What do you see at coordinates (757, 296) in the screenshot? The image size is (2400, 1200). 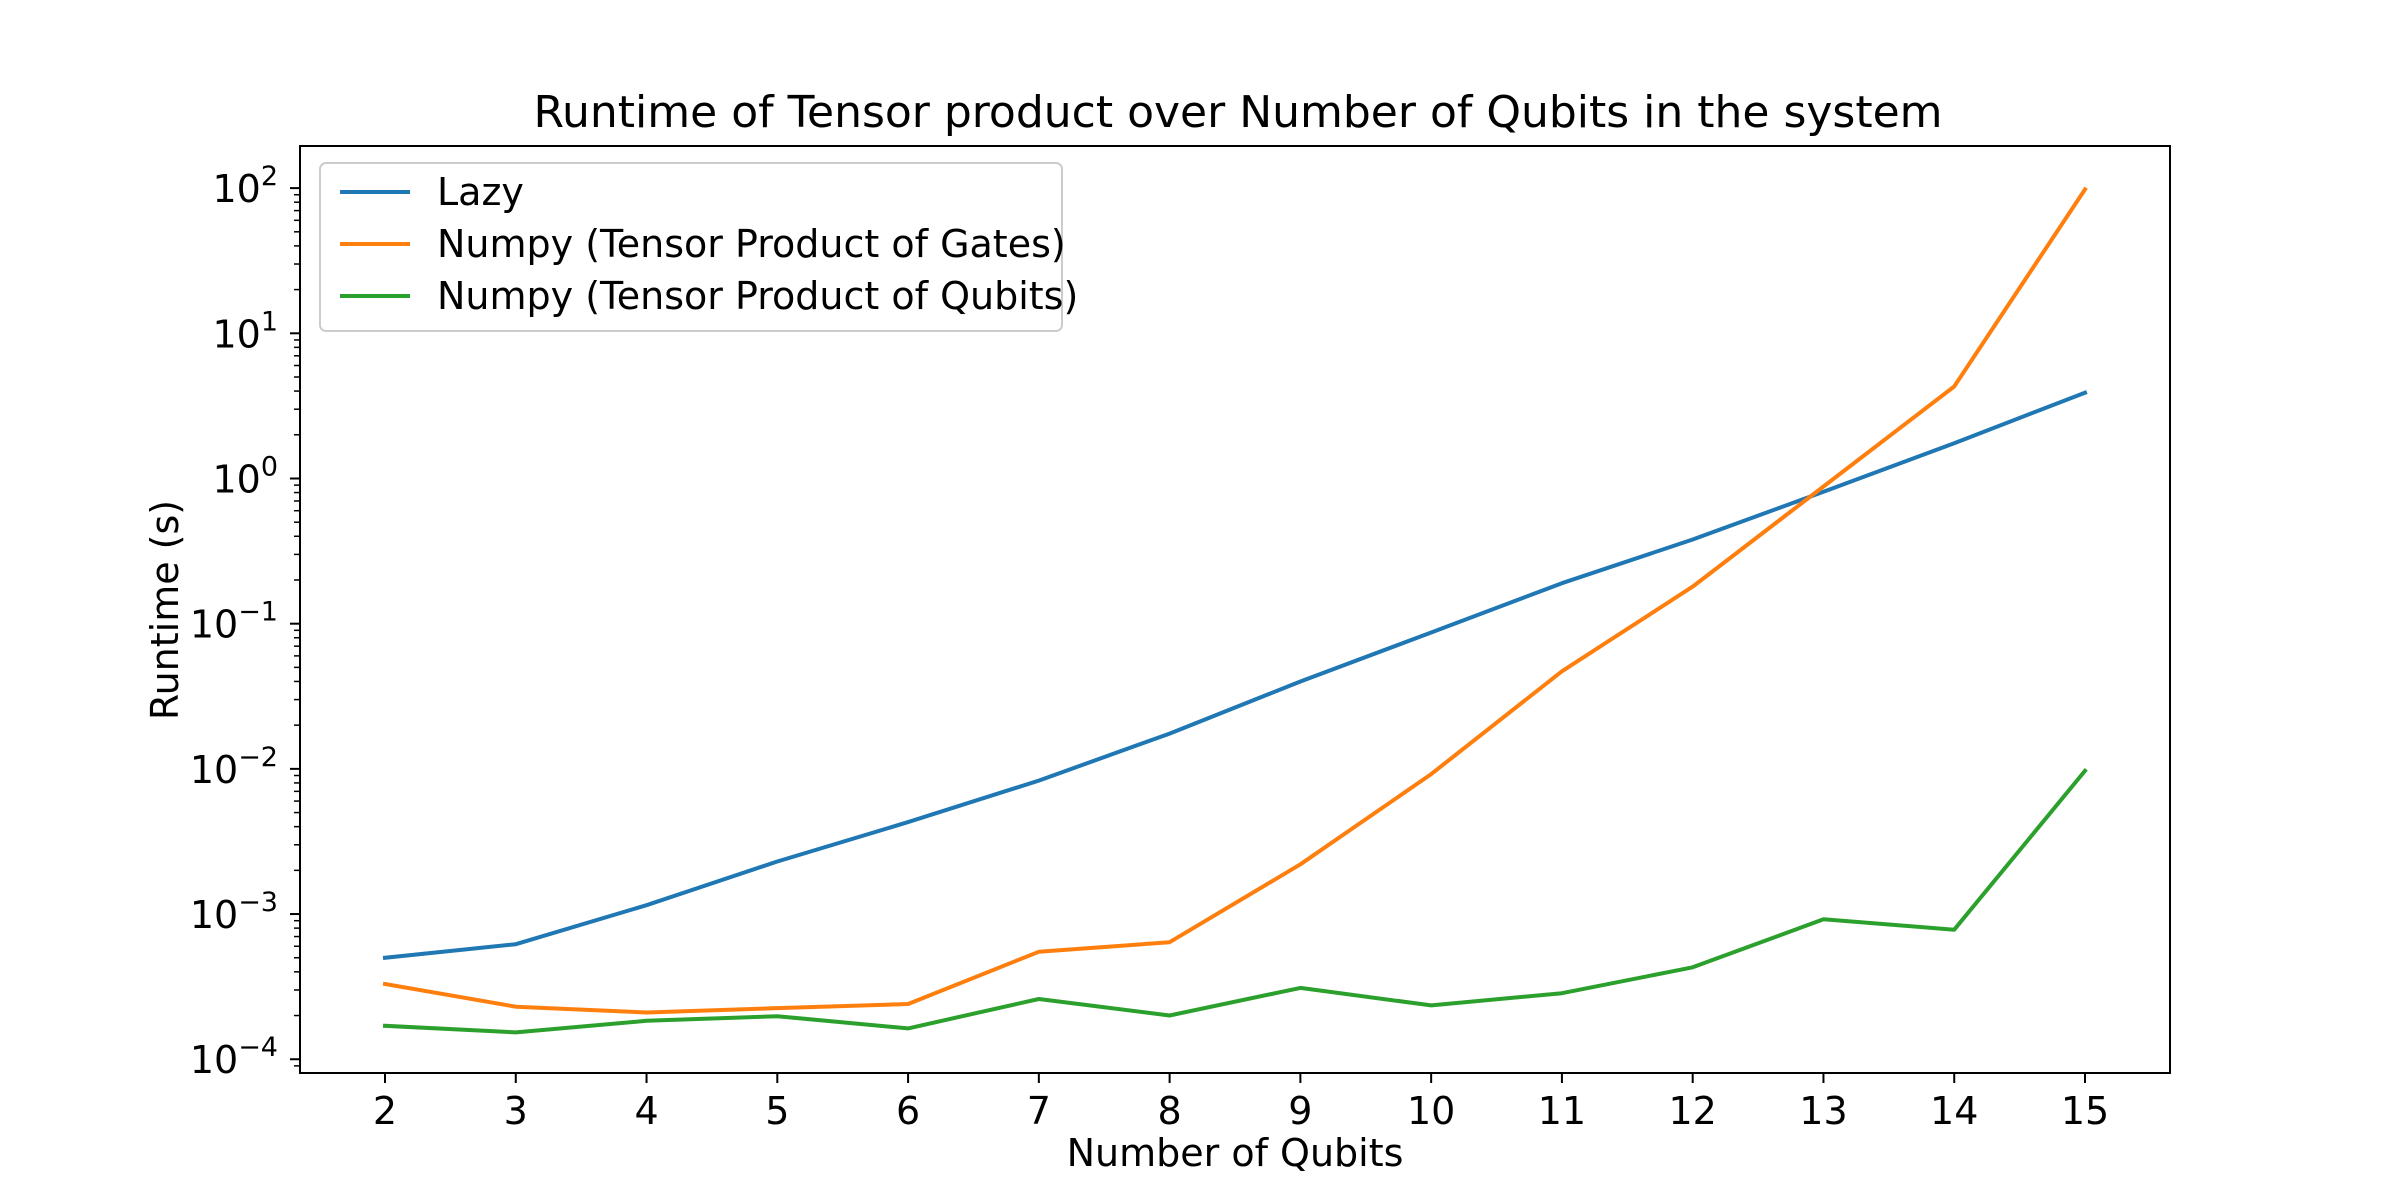 I see `legend-label: Numpy (Tensor Product of Qubits)` at bounding box center [757, 296].